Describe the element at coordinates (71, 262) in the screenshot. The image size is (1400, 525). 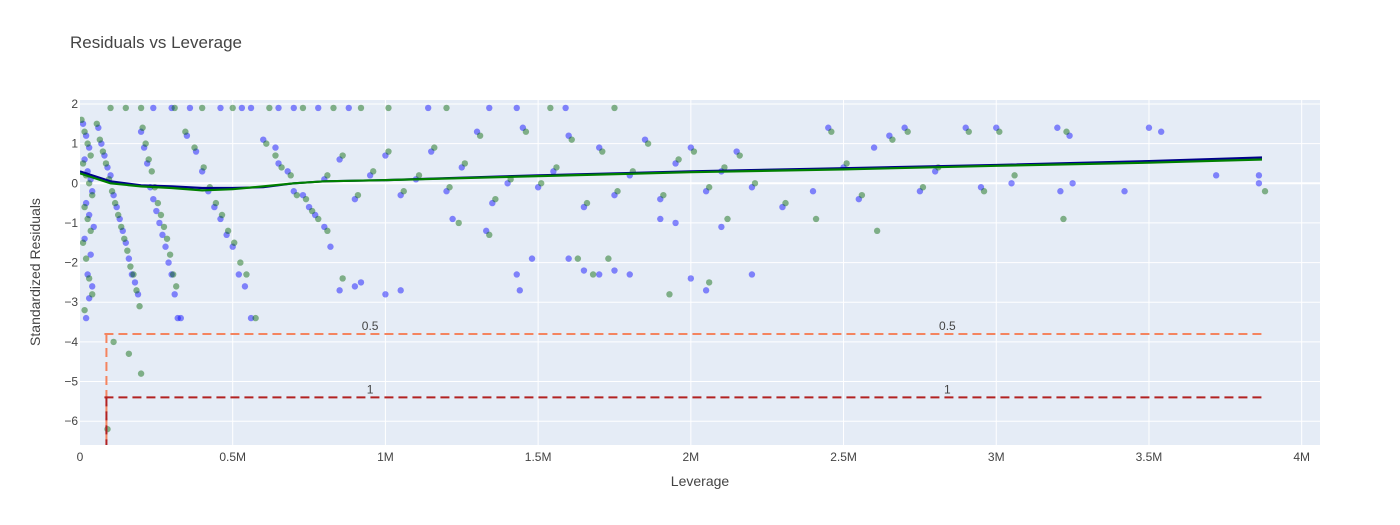
I see `y-axis-ticks: 2 1 0 −1 −2 −3 −4 −5 −6` at that location.